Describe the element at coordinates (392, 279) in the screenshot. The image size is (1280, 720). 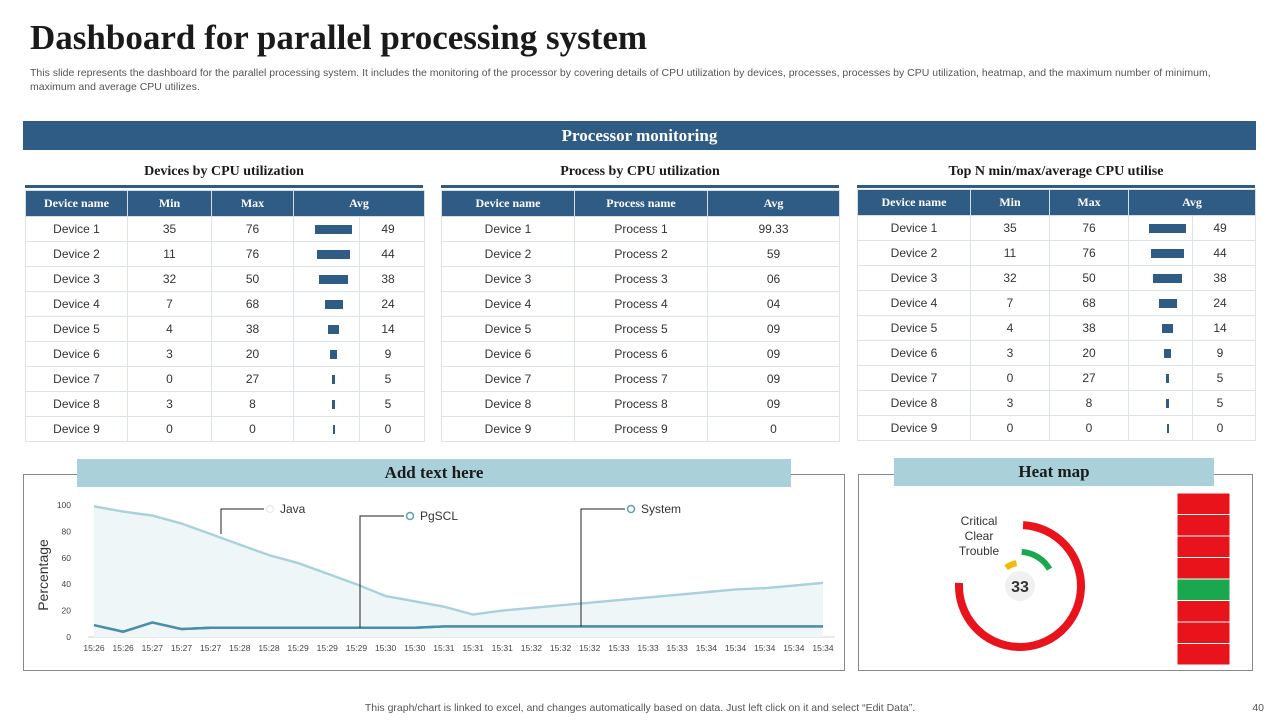
I see `avg-value-cell: 38` at that location.